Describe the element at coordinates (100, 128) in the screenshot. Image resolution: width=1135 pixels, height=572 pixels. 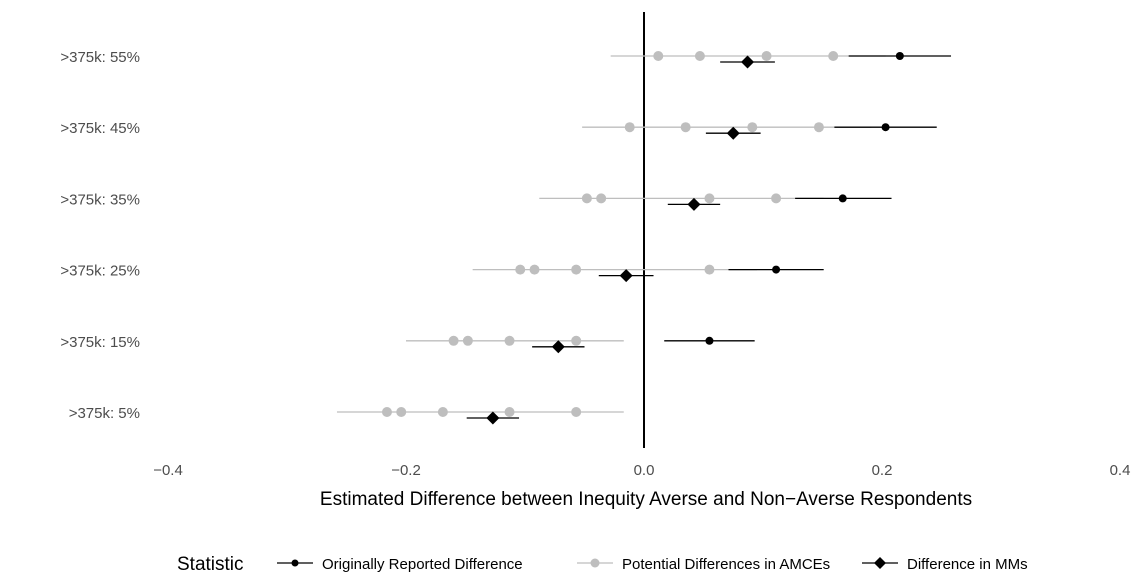
I see `y-tick-label: >375k: 45%` at that location.